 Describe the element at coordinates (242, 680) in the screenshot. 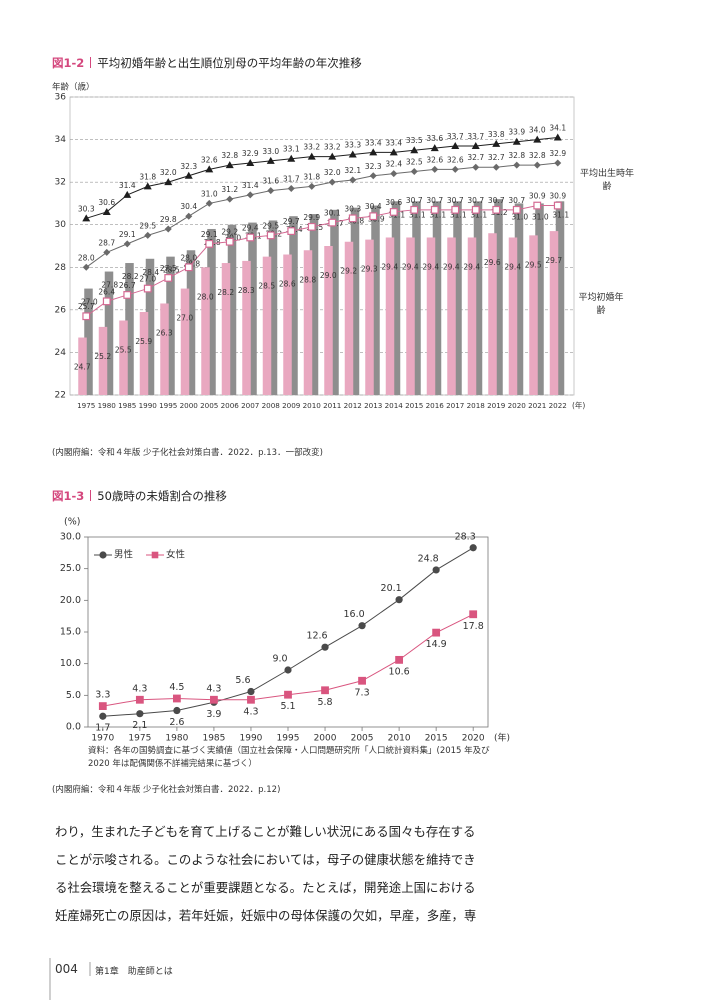

I see `value-label: 5.6` at that location.